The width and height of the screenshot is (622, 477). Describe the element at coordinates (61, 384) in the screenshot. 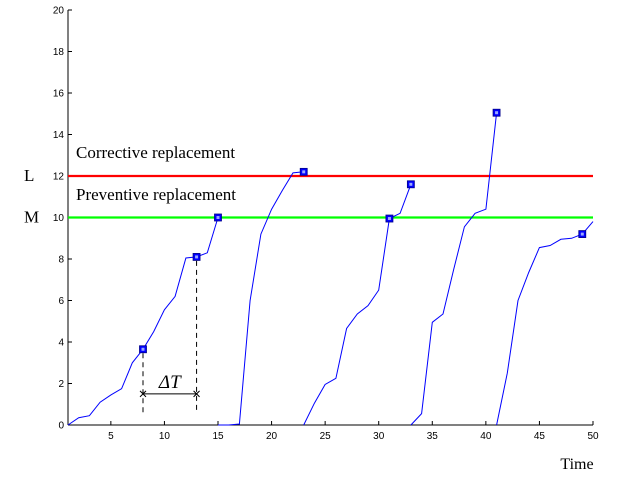

I see `y-tick-label: 2` at that location.